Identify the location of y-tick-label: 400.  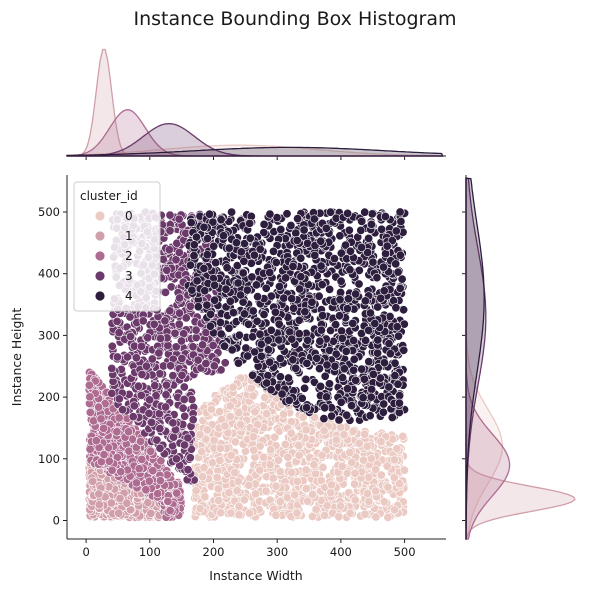
(49, 274).